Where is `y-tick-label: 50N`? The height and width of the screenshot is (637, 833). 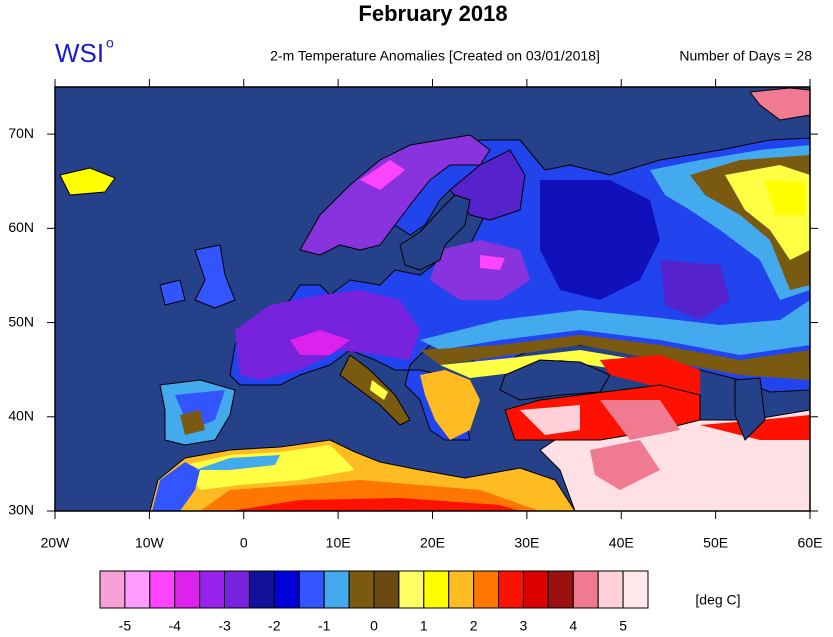
y-tick-label: 50N is located at coordinates (21, 321).